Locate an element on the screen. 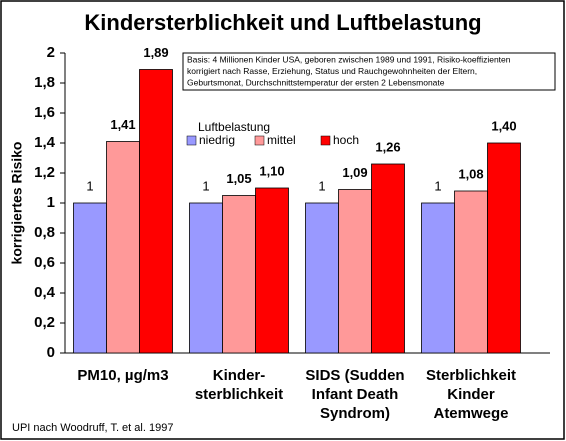 Image resolution: width=566 pixels, height=441 pixels. annotation-box is located at coordinates (369, 71).